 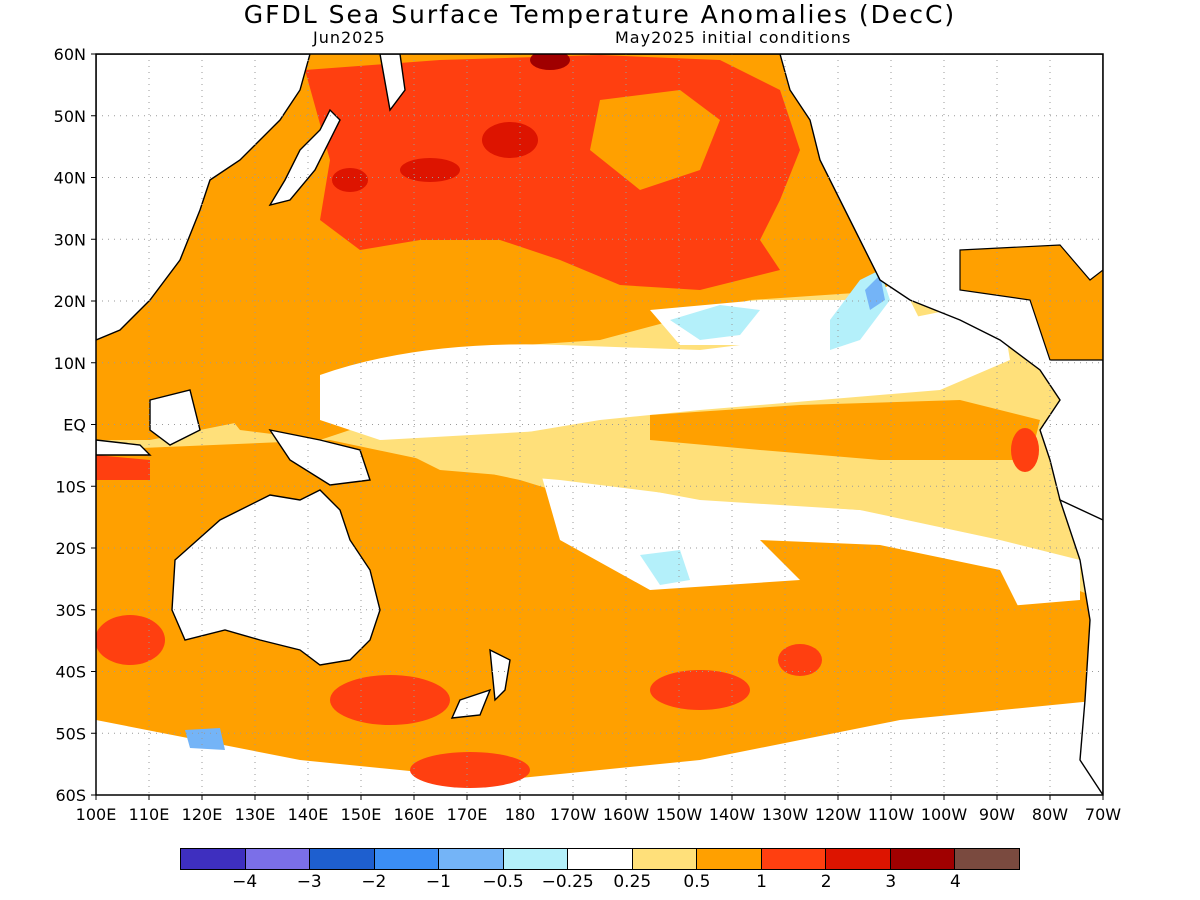 What do you see at coordinates (1025, 450) in the screenshot?
I see `field-peru-red` at bounding box center [1025, 450].